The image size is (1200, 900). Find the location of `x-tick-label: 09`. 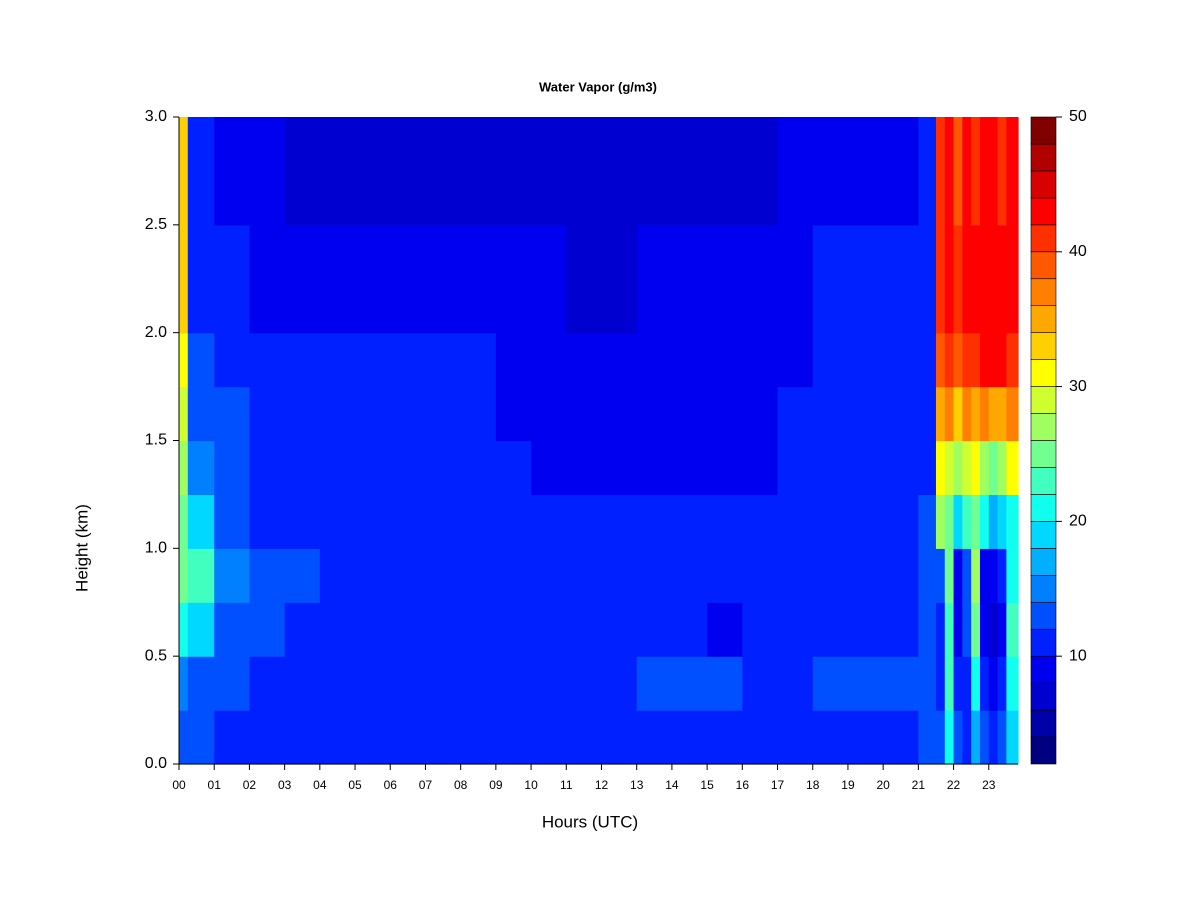

x-tick-label: 09 is located at coordinates (496, 785).